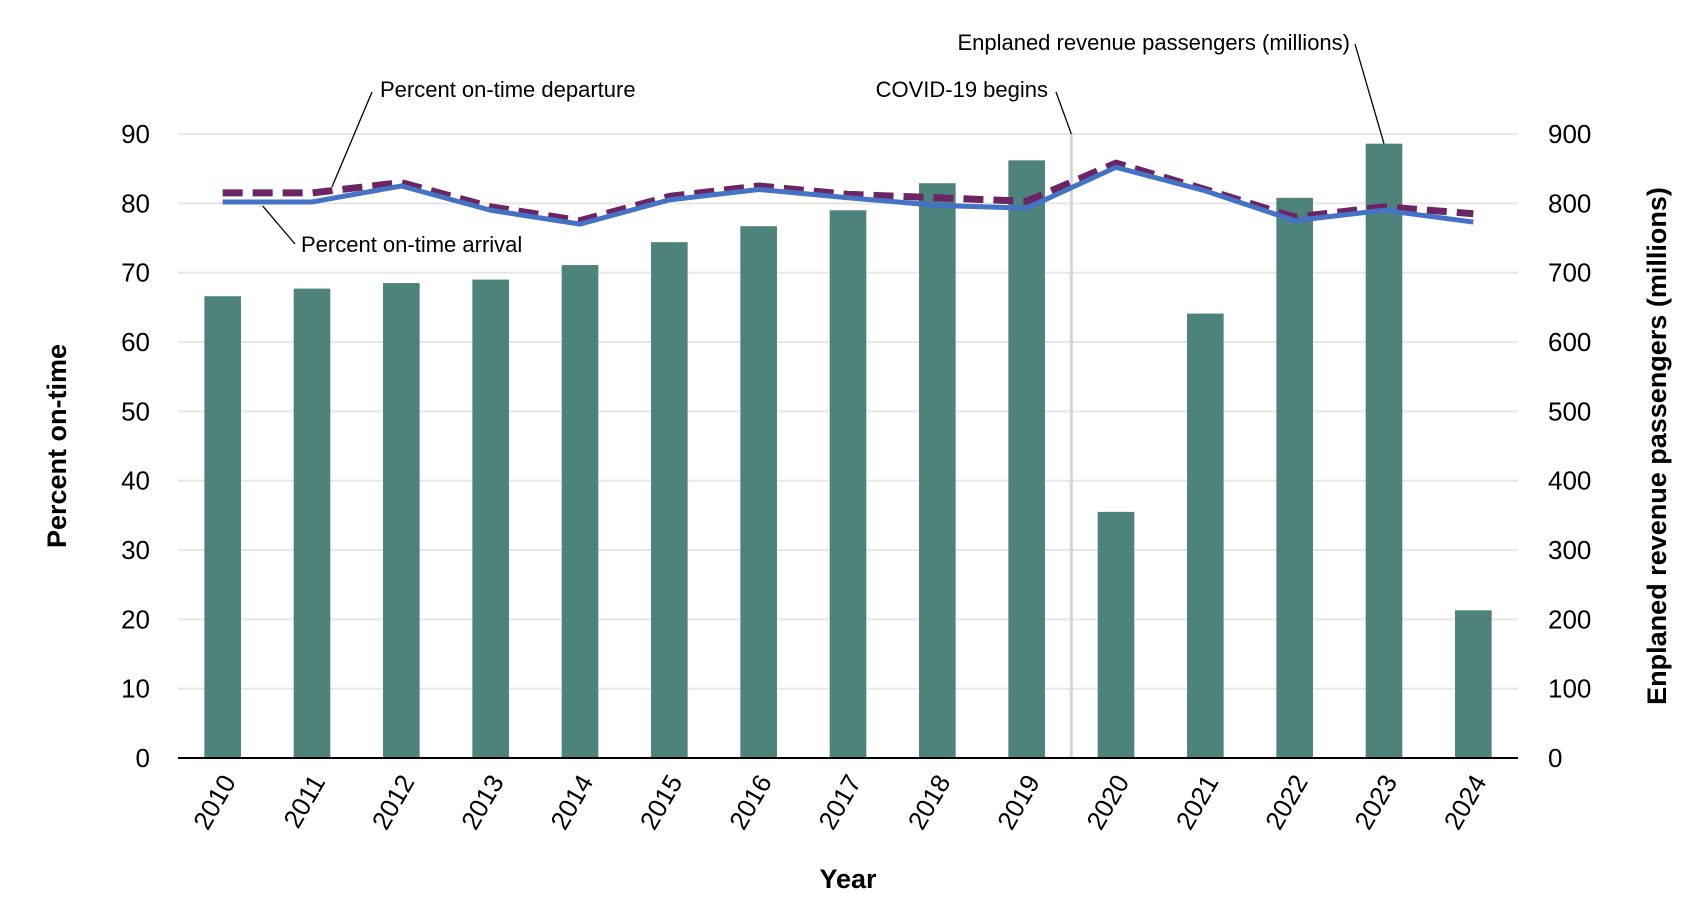  I want to click on x-tick-label: 2014, so click(571, 801).